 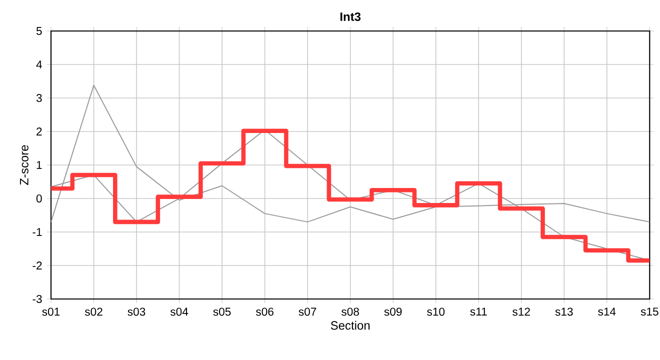 What do you see at coordinates (649, 312) in the screenshot?
I see `x-tick-label: s15` at bounding box center [649, 312].